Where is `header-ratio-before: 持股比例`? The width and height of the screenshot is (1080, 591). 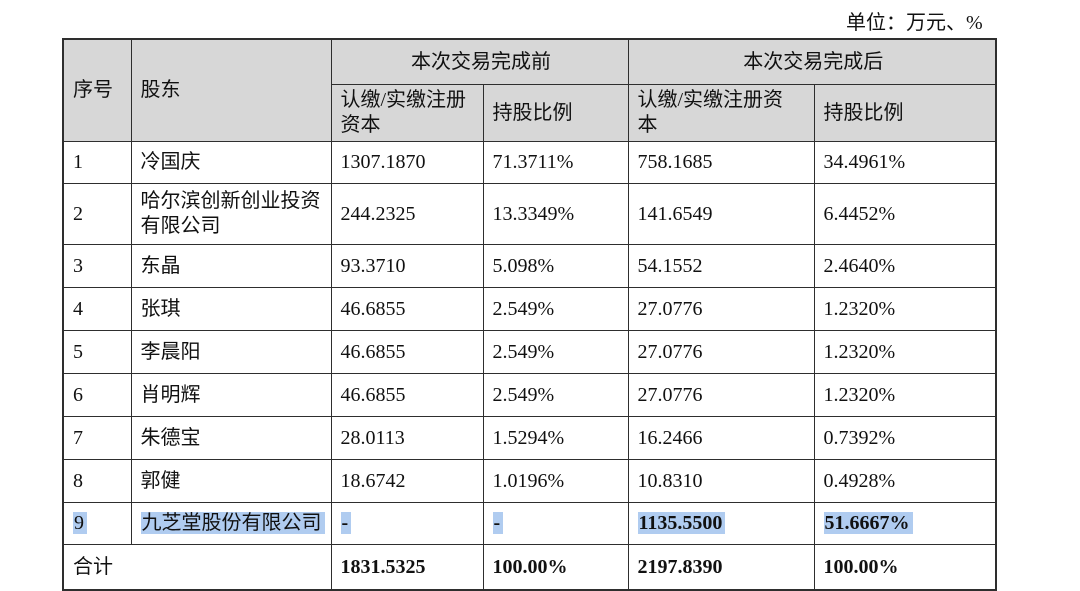 header-ratio-before: 持股比例 is located at coordinates (555, 113).